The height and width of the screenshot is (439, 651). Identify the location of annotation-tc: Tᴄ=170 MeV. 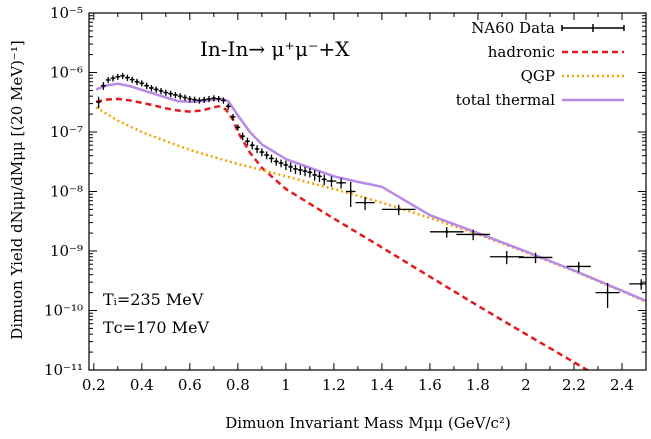
(156, 327).